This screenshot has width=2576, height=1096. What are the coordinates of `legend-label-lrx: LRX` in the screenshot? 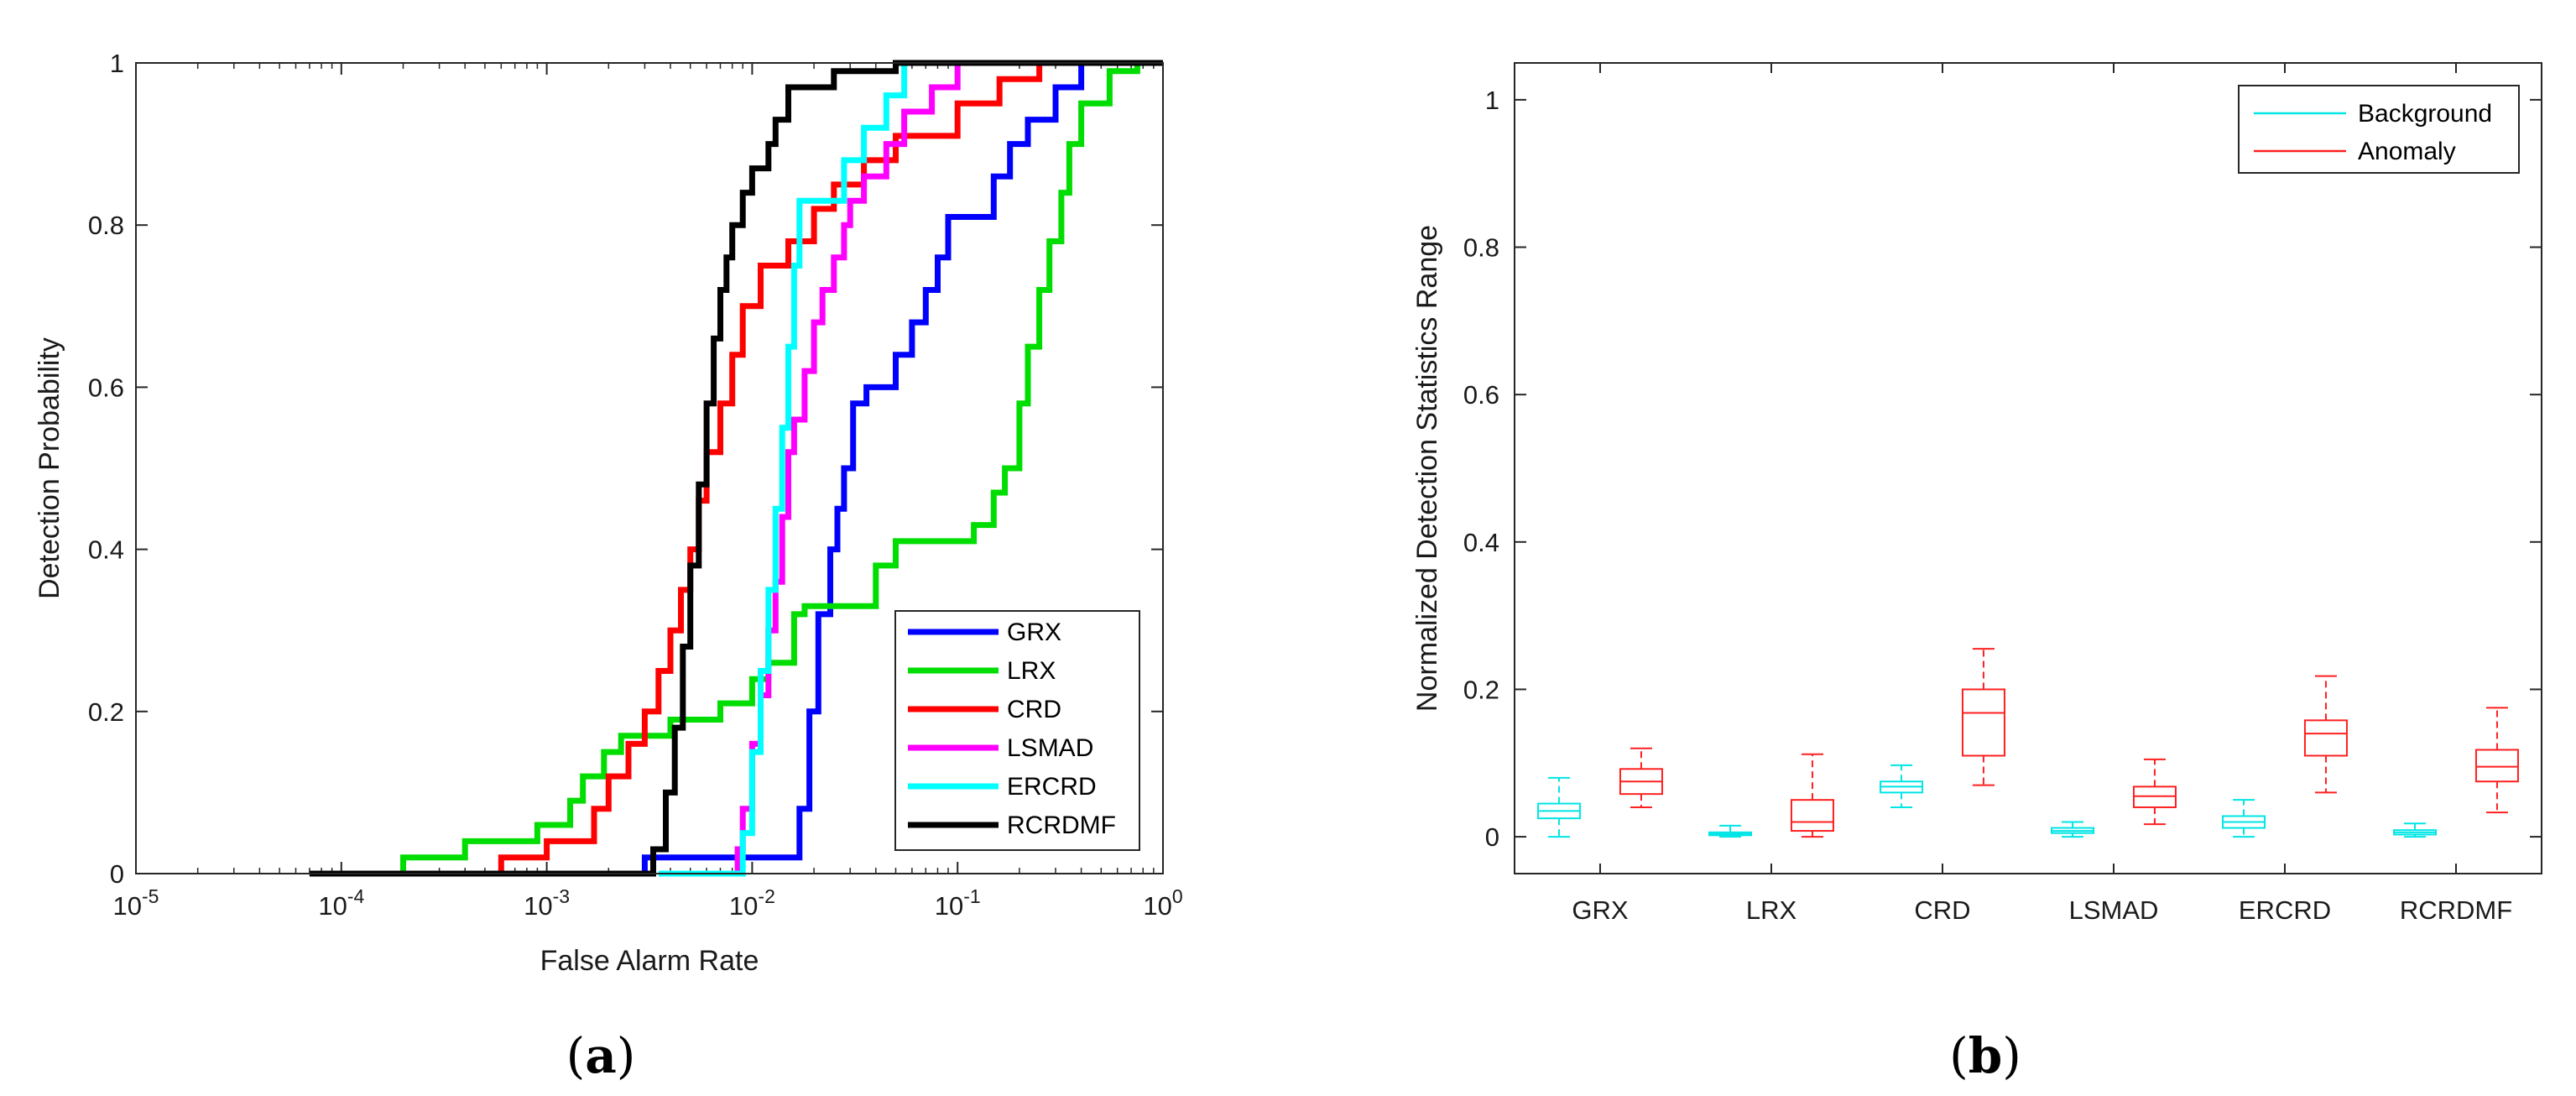 It's located at (1031, 671).